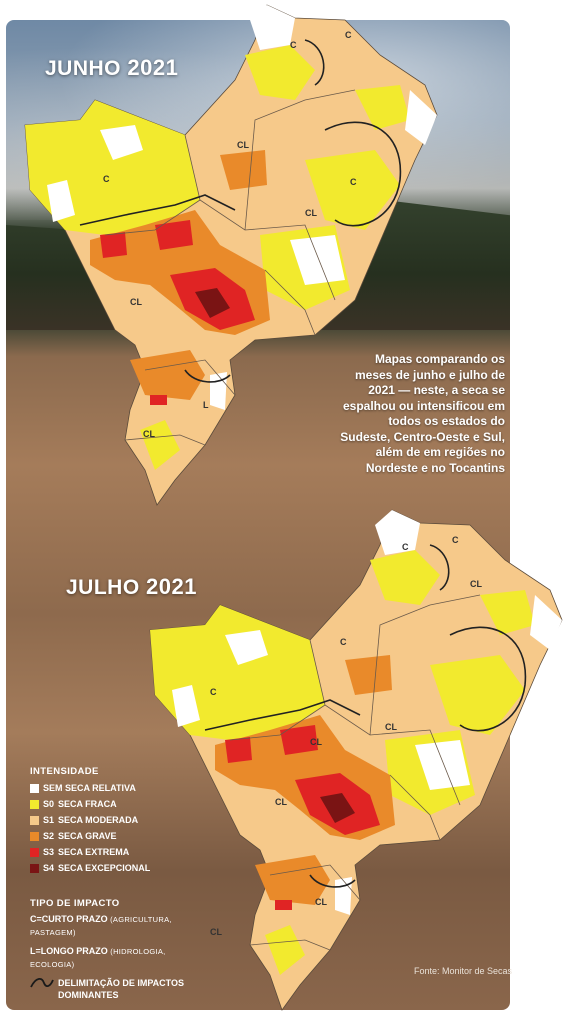 Image resolution: width=565 pixels, height=1024 pixels. I want to click on legend-code: S0, so click(49, 804).